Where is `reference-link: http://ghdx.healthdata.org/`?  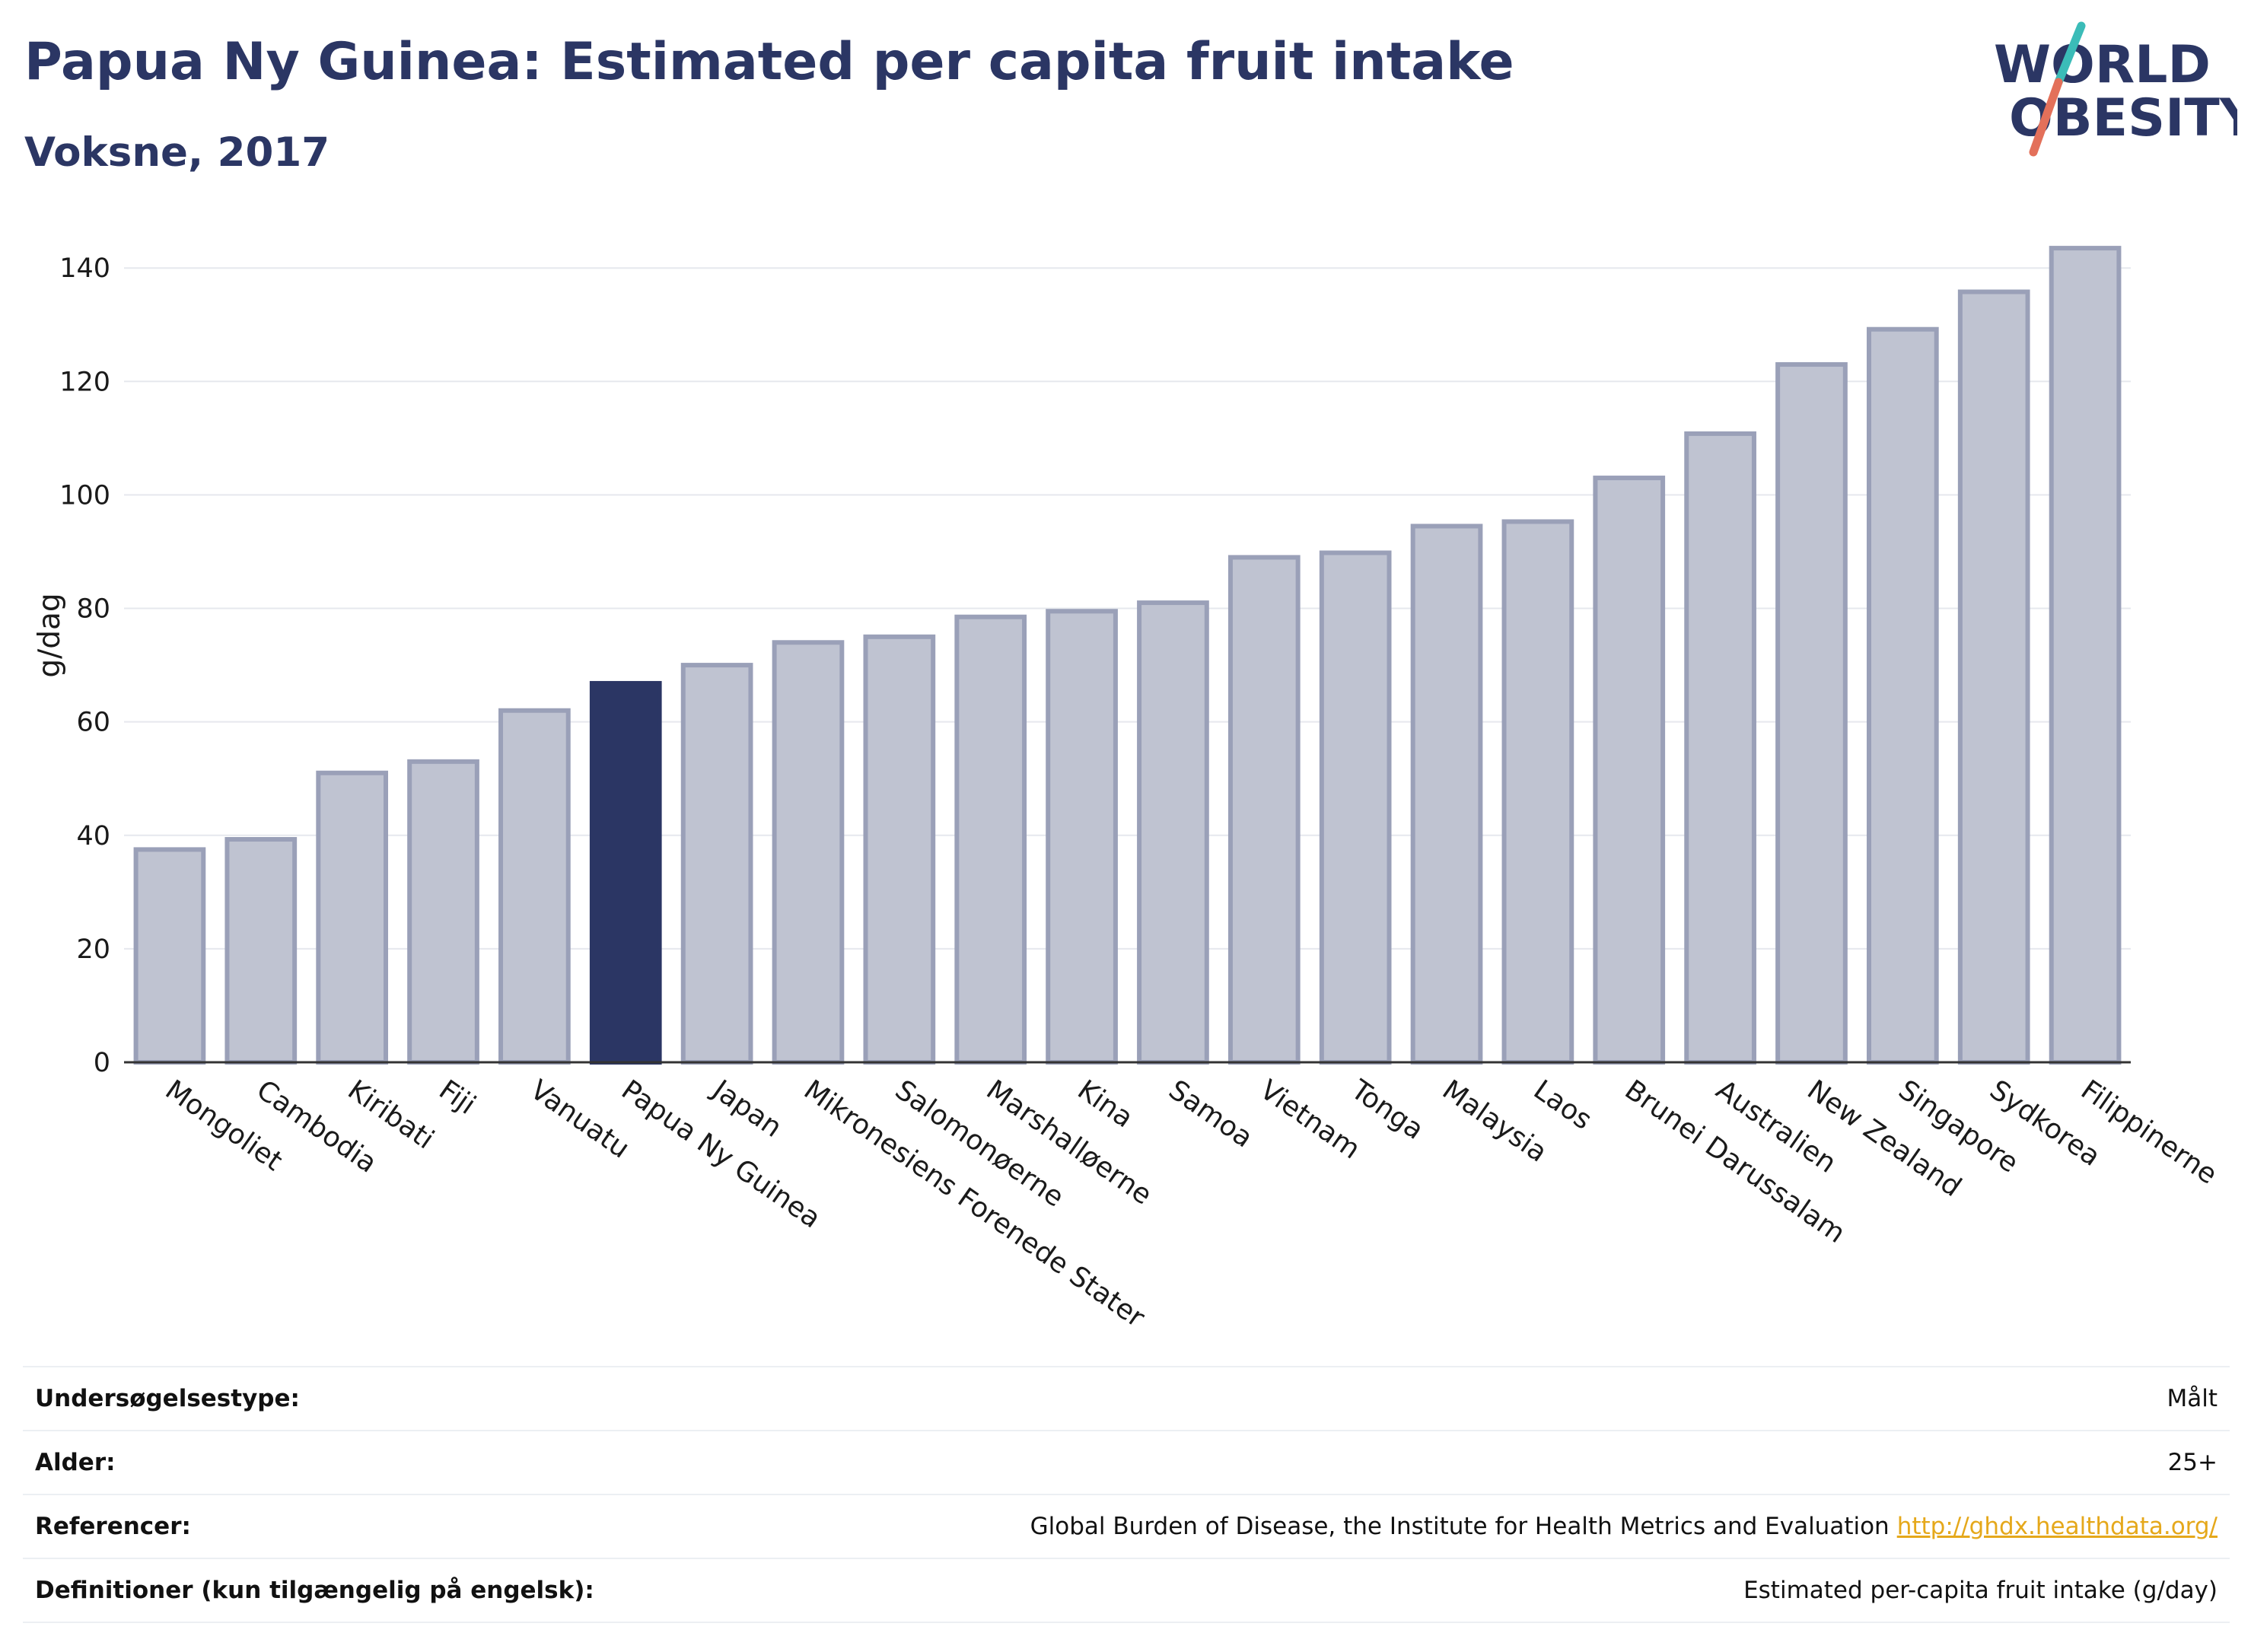 reference-link: http://ghdx.healthdata.org/ is located at coordinates (2057, 1526).